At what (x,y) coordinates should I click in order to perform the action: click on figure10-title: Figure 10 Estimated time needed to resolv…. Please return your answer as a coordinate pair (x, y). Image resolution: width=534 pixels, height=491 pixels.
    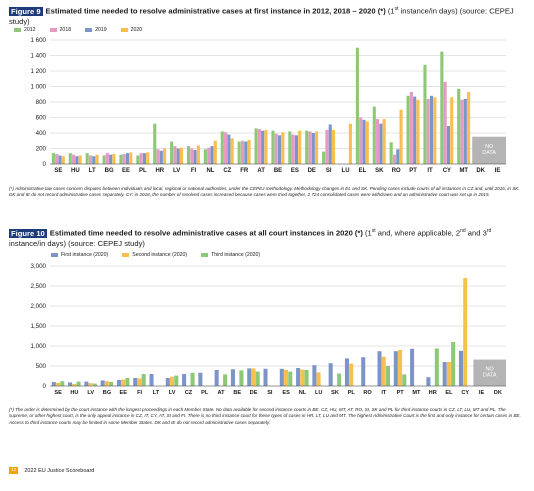
    Looking at the image, I should click on (265, 237).